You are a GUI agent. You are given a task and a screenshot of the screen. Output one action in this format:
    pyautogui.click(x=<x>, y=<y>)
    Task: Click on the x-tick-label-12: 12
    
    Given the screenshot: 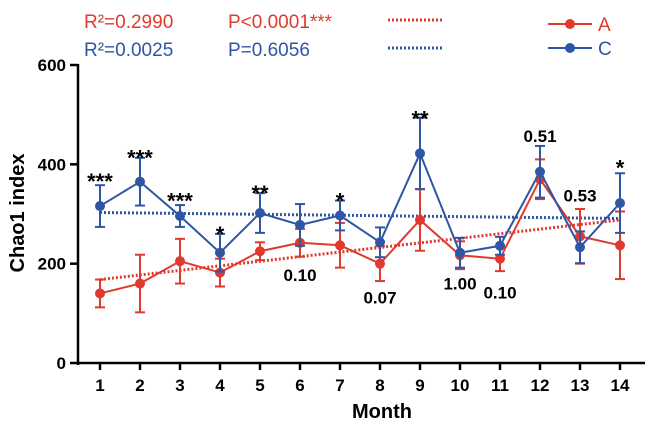 What is the action you would take?
    pyautogui.click(x=540, y=385)
    